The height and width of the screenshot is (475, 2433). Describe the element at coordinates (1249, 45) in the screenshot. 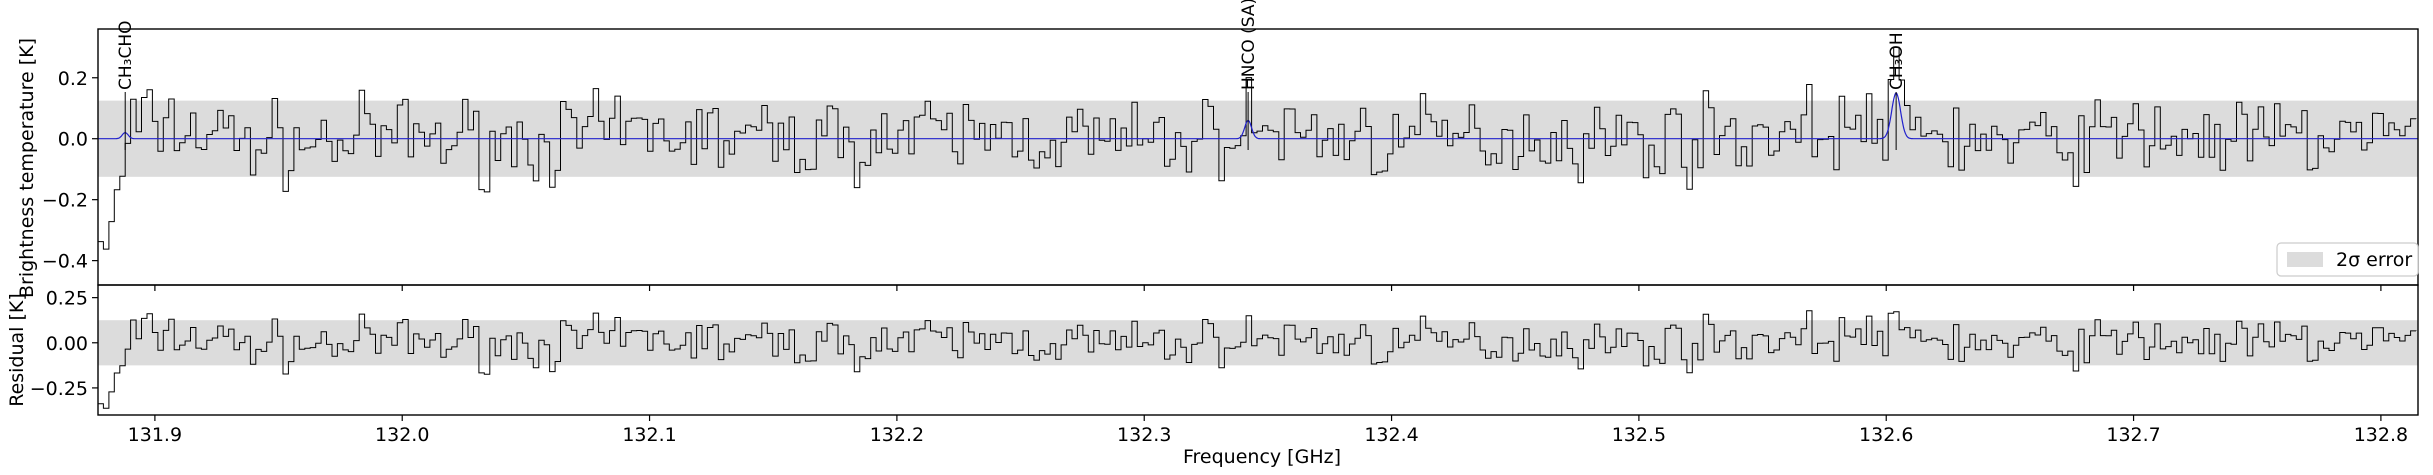

I see `line-label: HNCO (SA)` at that location.